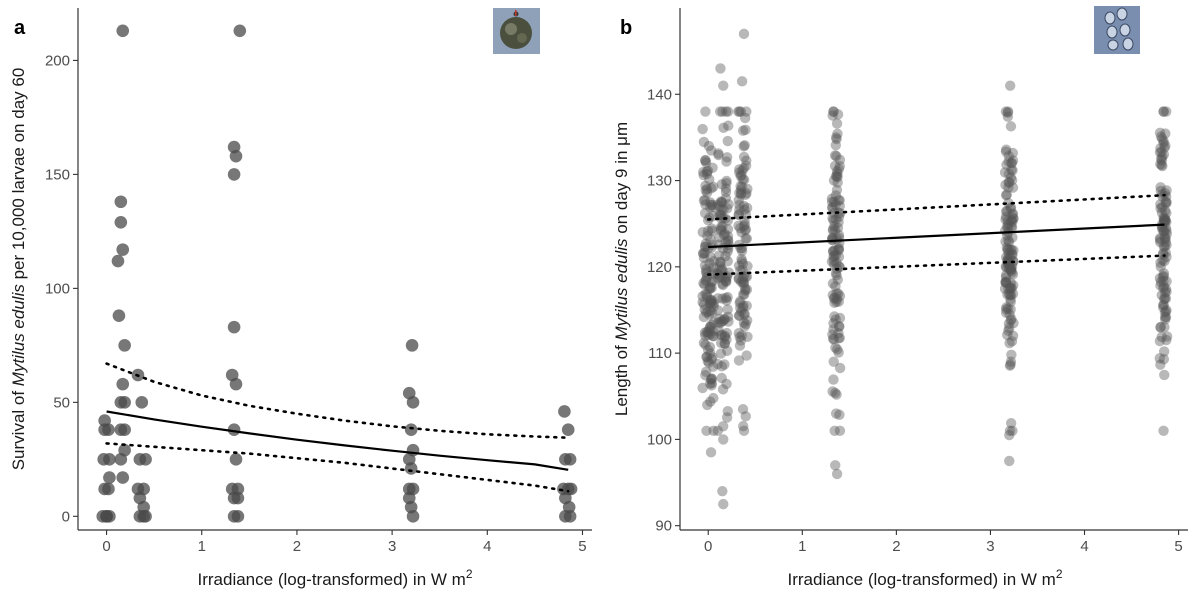  What do you see at coordinates (57, 174) in the screenshot?
I see `y-tick-label: 150` at bounding box center [57, 174].